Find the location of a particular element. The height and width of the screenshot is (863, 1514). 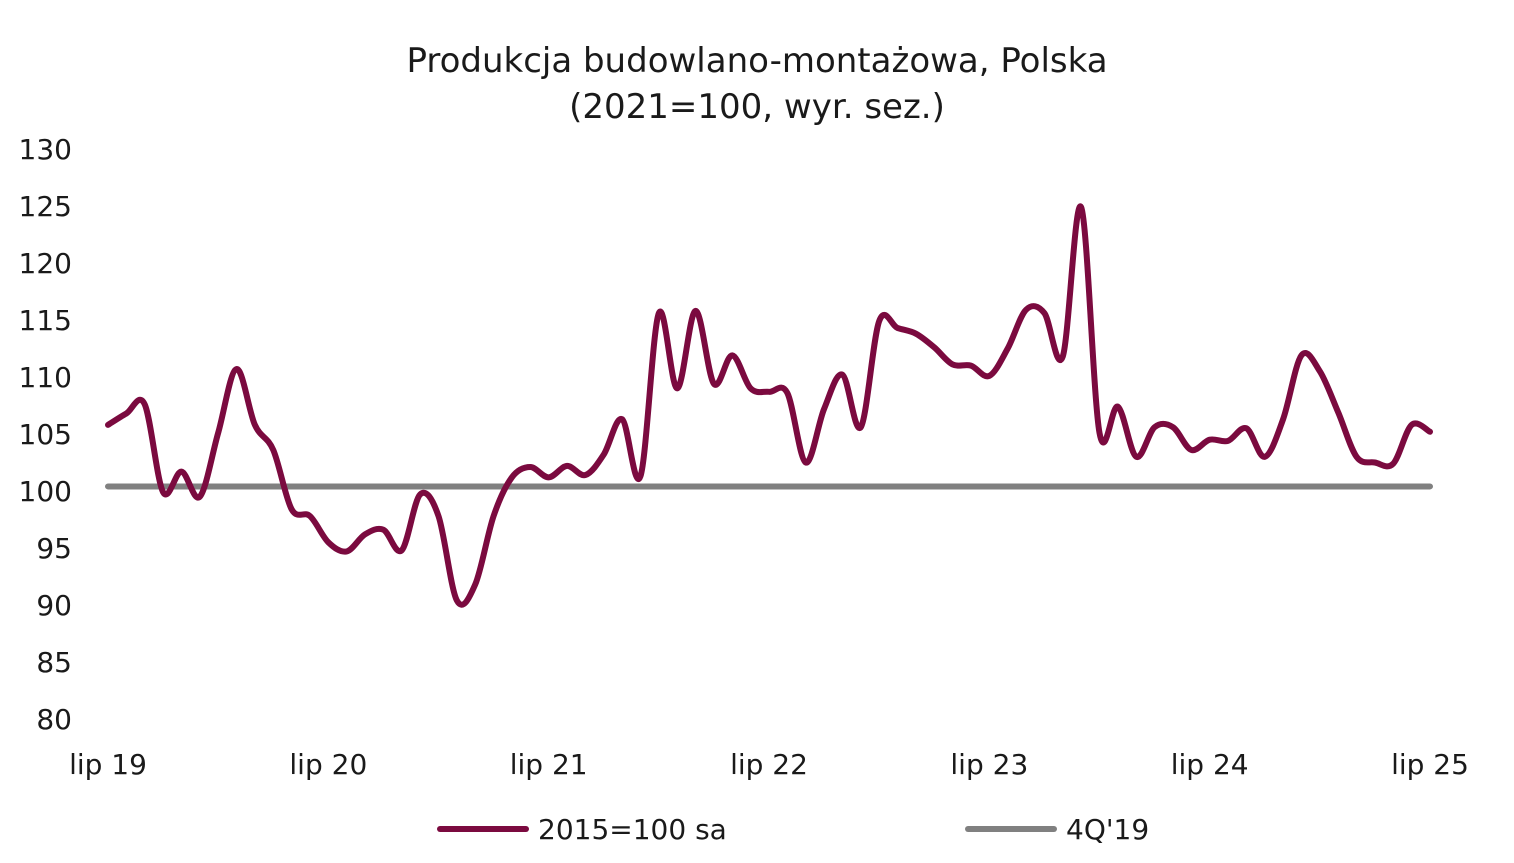

legend-label: 2015=100 sa is located at coordinates (632, 829).